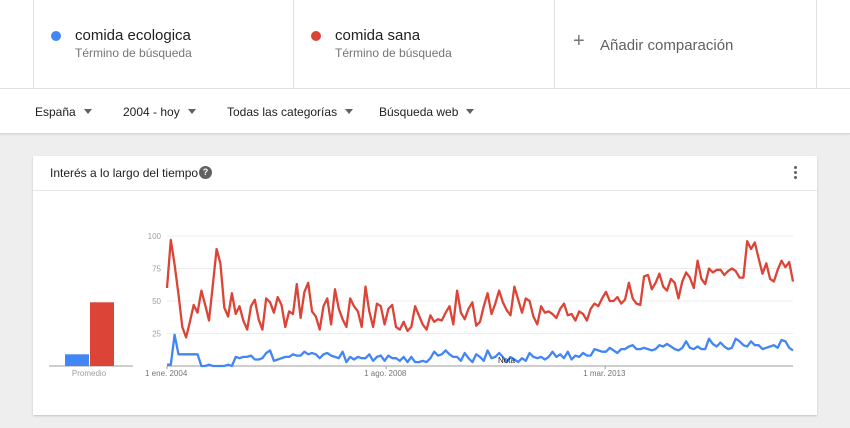  Describe the element at coordinates (56, 36) in the screenshot. I see `term-1-color-dot` at that location.